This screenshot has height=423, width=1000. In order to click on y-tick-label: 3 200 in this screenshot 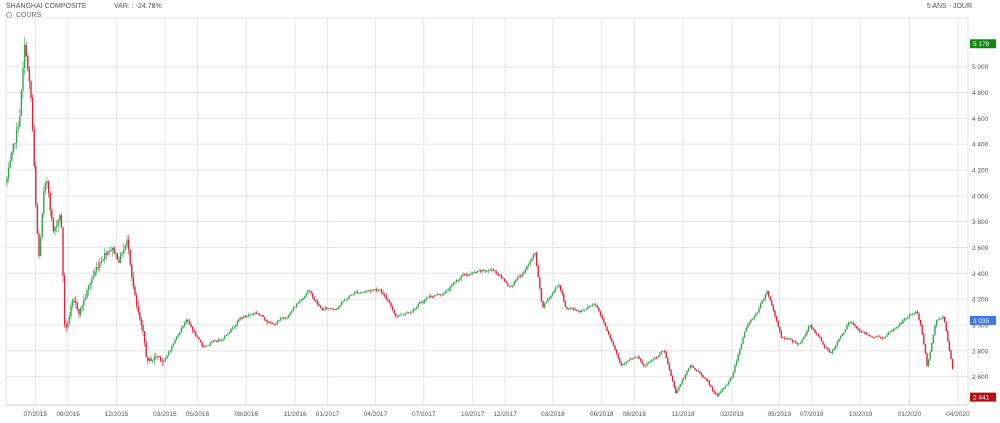, I will do `click(980, 300)`.